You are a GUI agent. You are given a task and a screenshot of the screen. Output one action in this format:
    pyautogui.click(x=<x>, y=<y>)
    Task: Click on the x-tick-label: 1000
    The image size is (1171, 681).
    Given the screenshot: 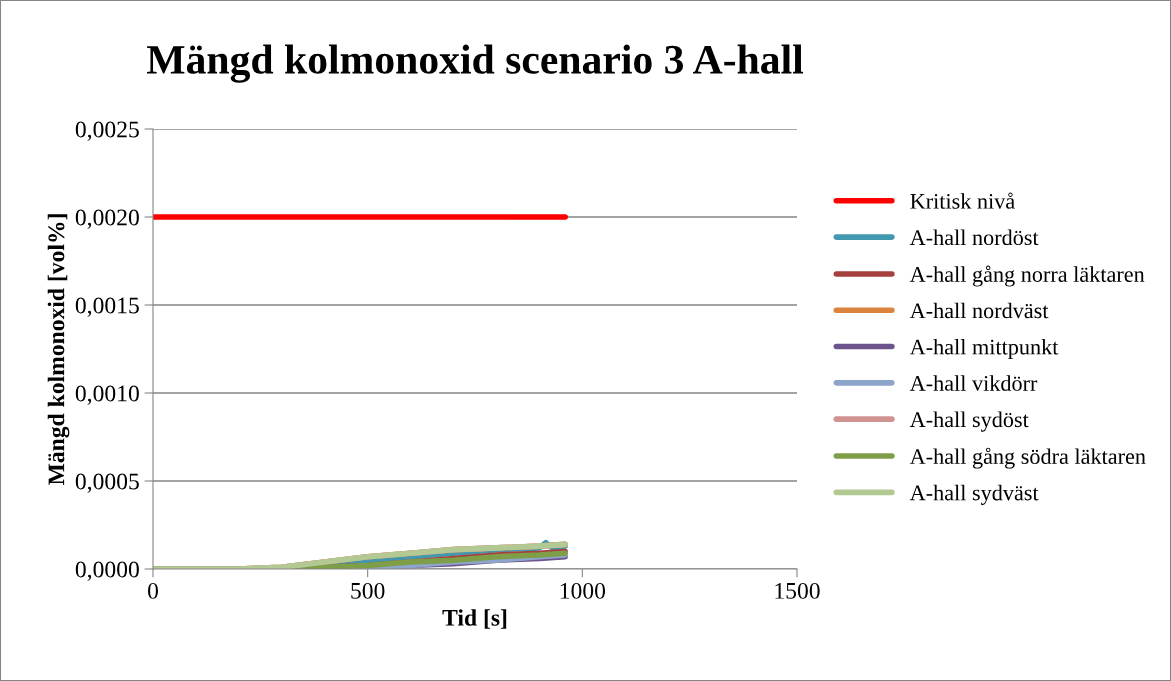 What is the action you would take?
    pyautogui.click(x=583, y=590)
    